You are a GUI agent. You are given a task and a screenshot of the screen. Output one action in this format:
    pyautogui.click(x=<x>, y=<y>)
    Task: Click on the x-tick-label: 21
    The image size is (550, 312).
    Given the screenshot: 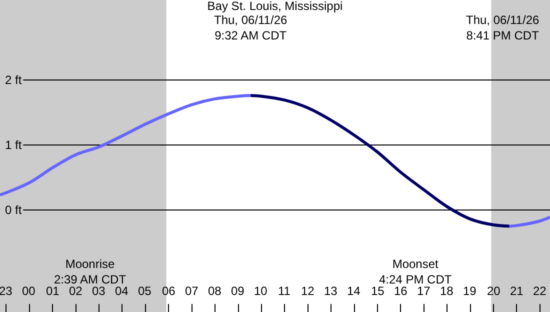 What is the action you would take?
    pyautogui.click(x=517, y=291)
    